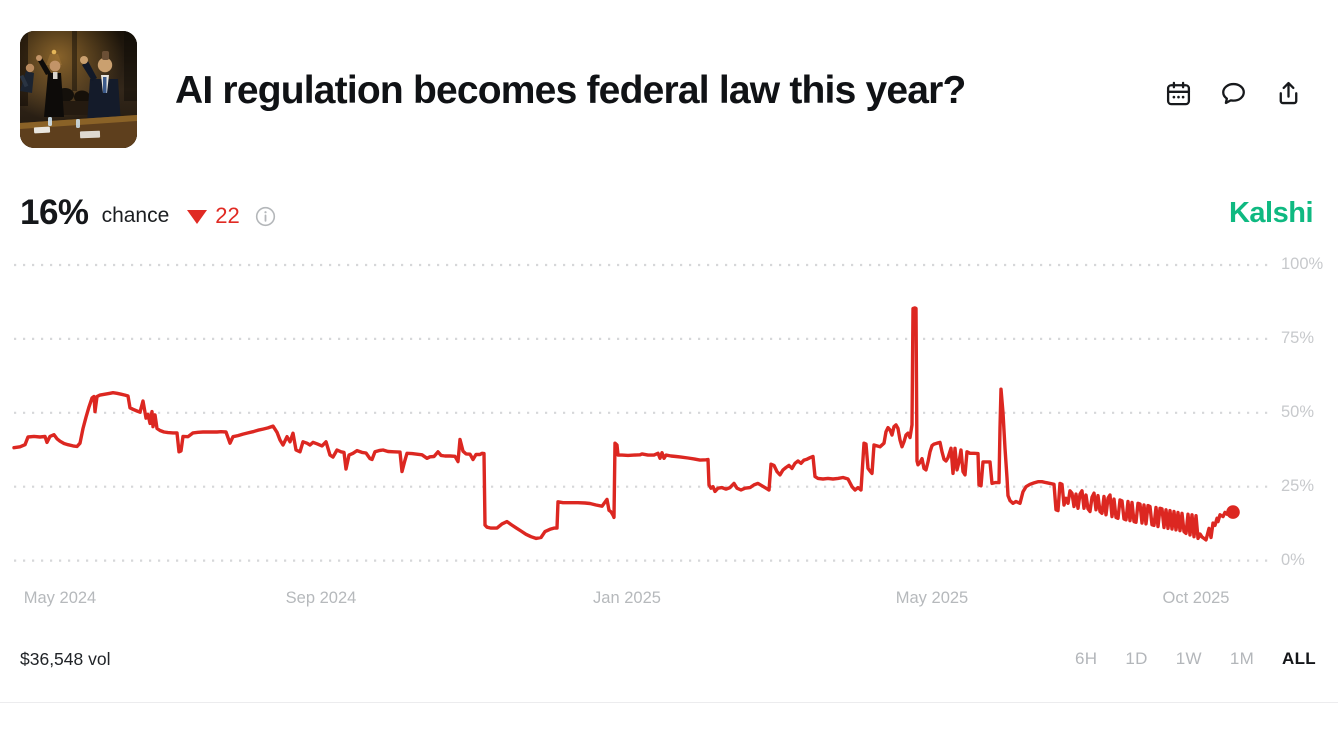 The width and height of the screenshot is (1338, 747). I want to click on kalshi-logo: Kalshi, so click(1271, 213).